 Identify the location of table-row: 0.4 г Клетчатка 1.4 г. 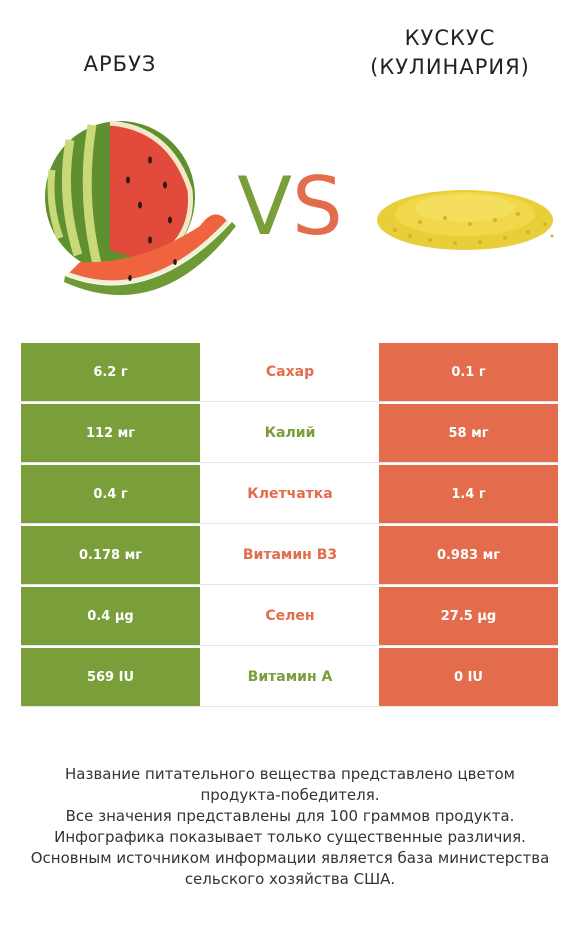
(289, 494).